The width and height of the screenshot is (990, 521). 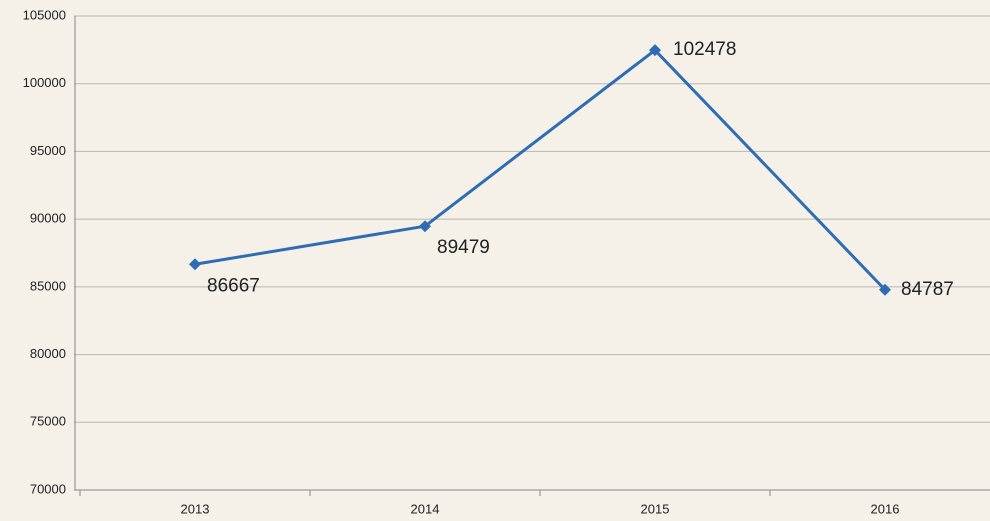 What do you see at coordinates (48, 285) in the screenshot?
I see `y-tick-label: 85000` at bounding box center [48, 285].